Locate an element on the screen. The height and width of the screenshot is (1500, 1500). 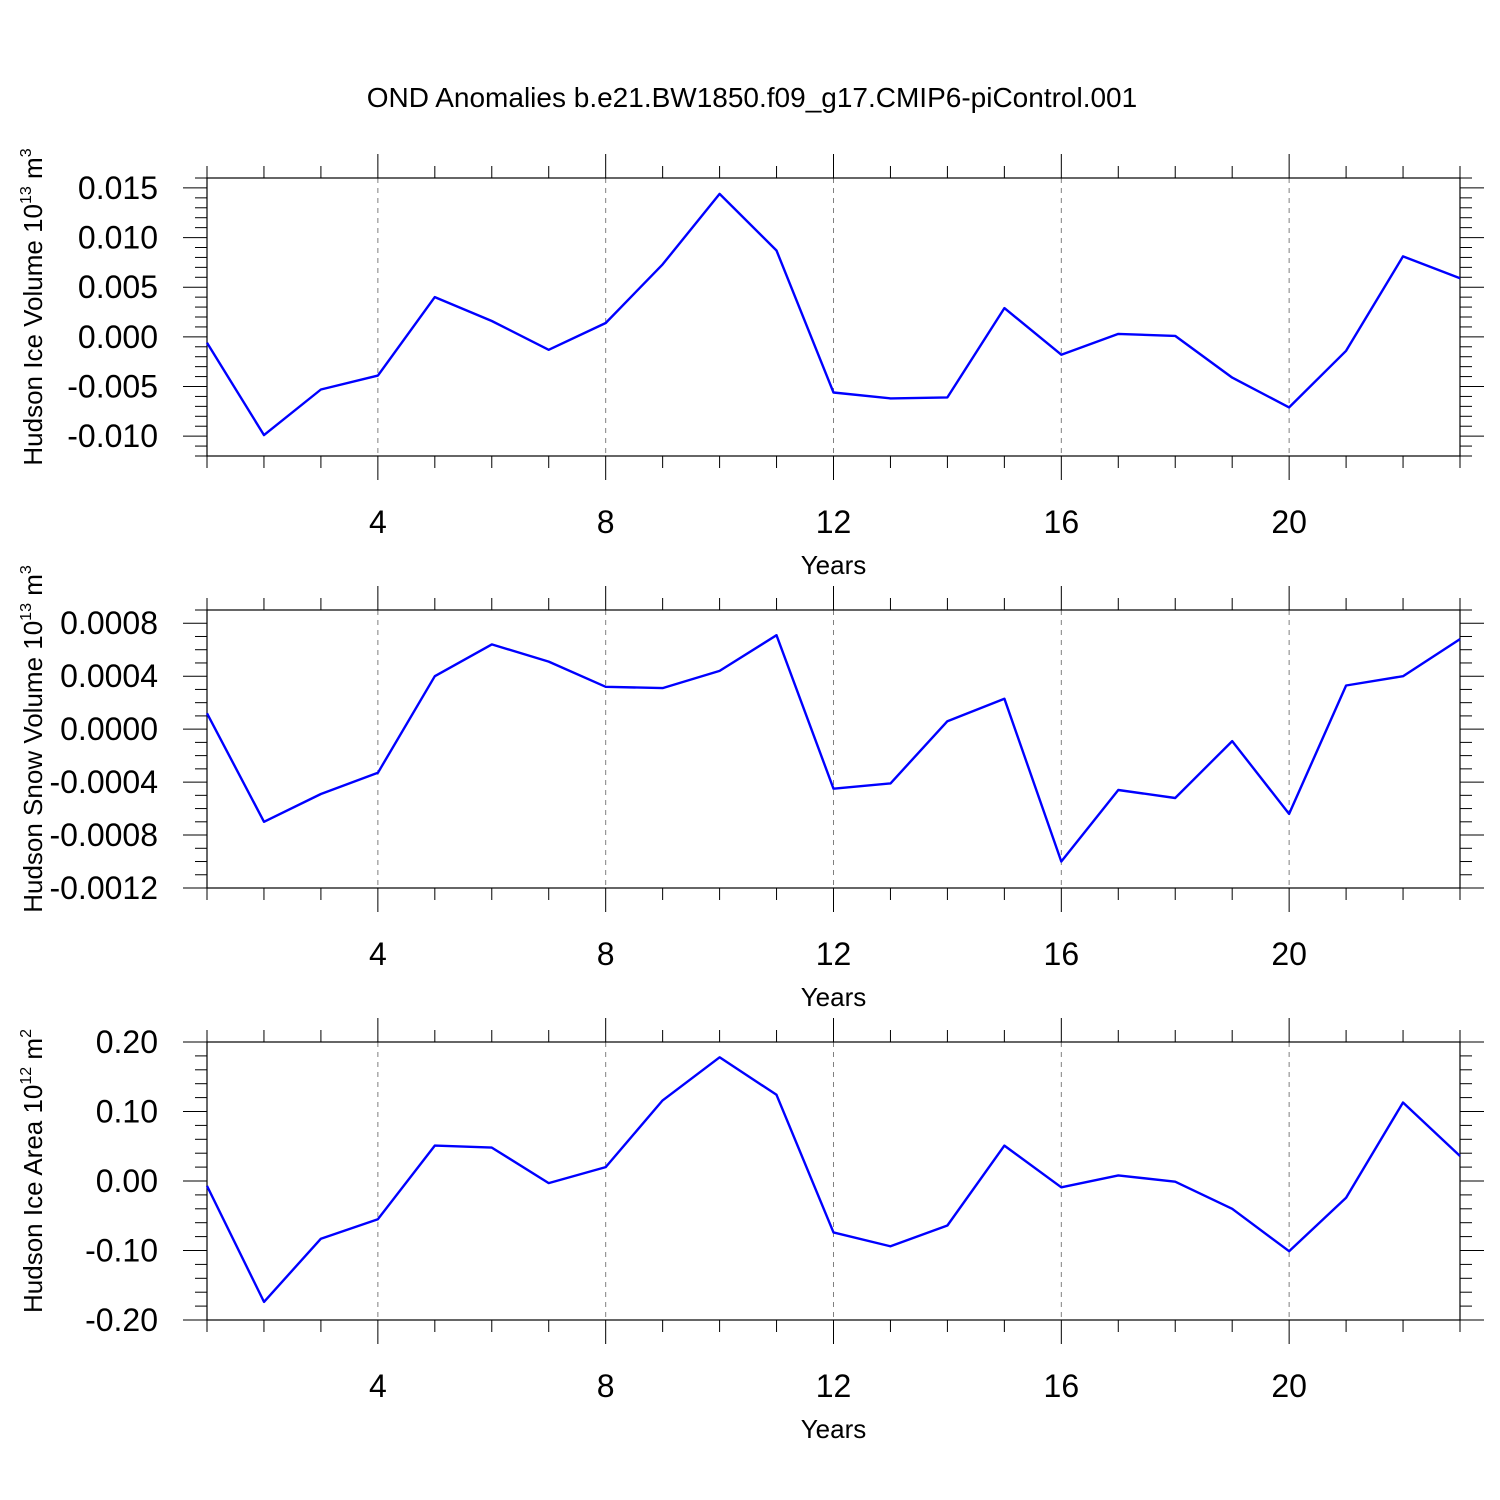
ice-volume-ylabel-text: Hudson Ice Volume 10 is located at coordinates (33, 335).